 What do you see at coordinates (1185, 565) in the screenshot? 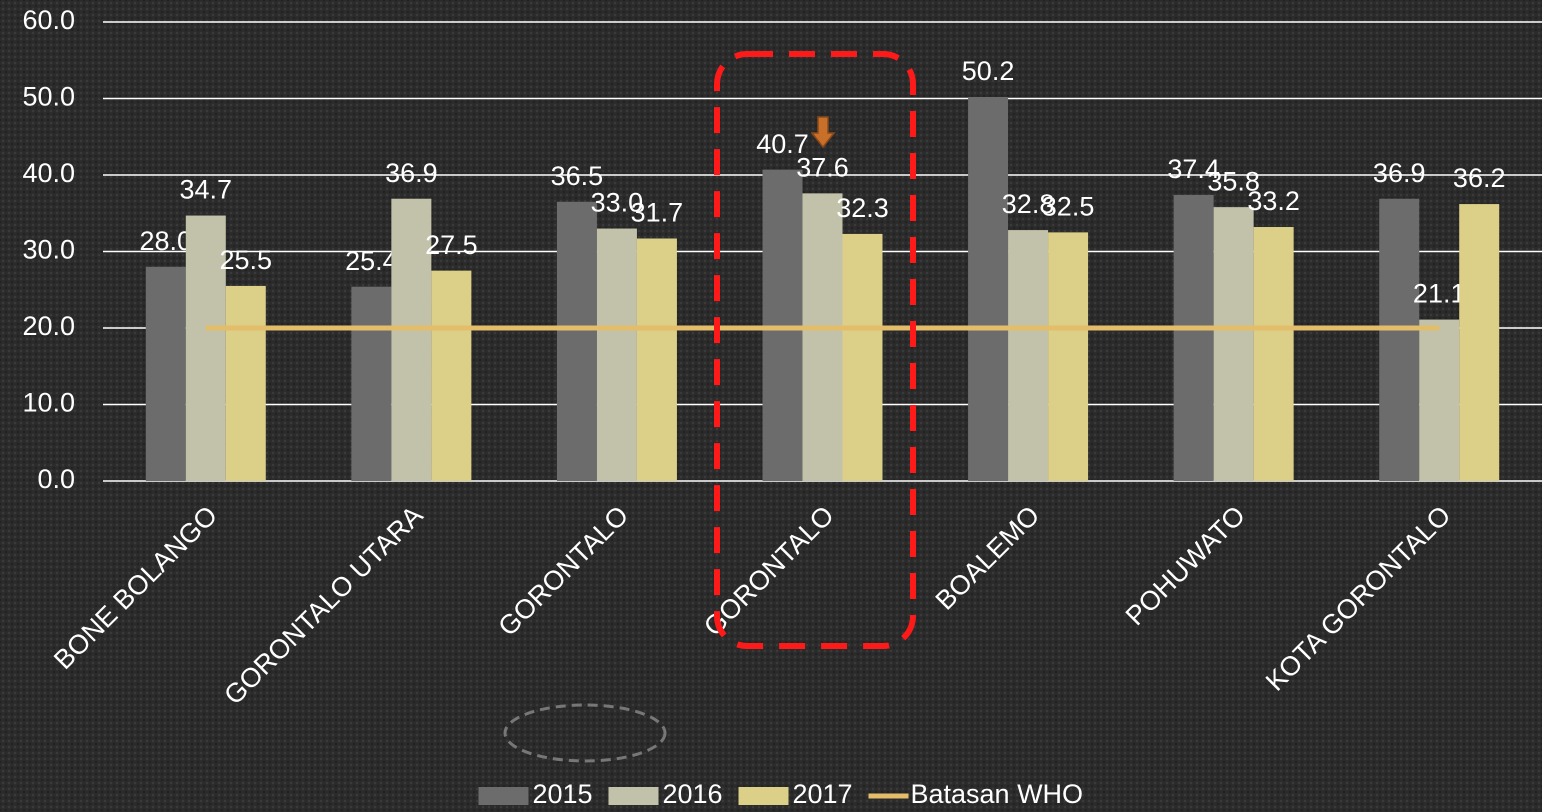
I see `x-tick-label: POHUWATO` at bounding box center [1185, 565].